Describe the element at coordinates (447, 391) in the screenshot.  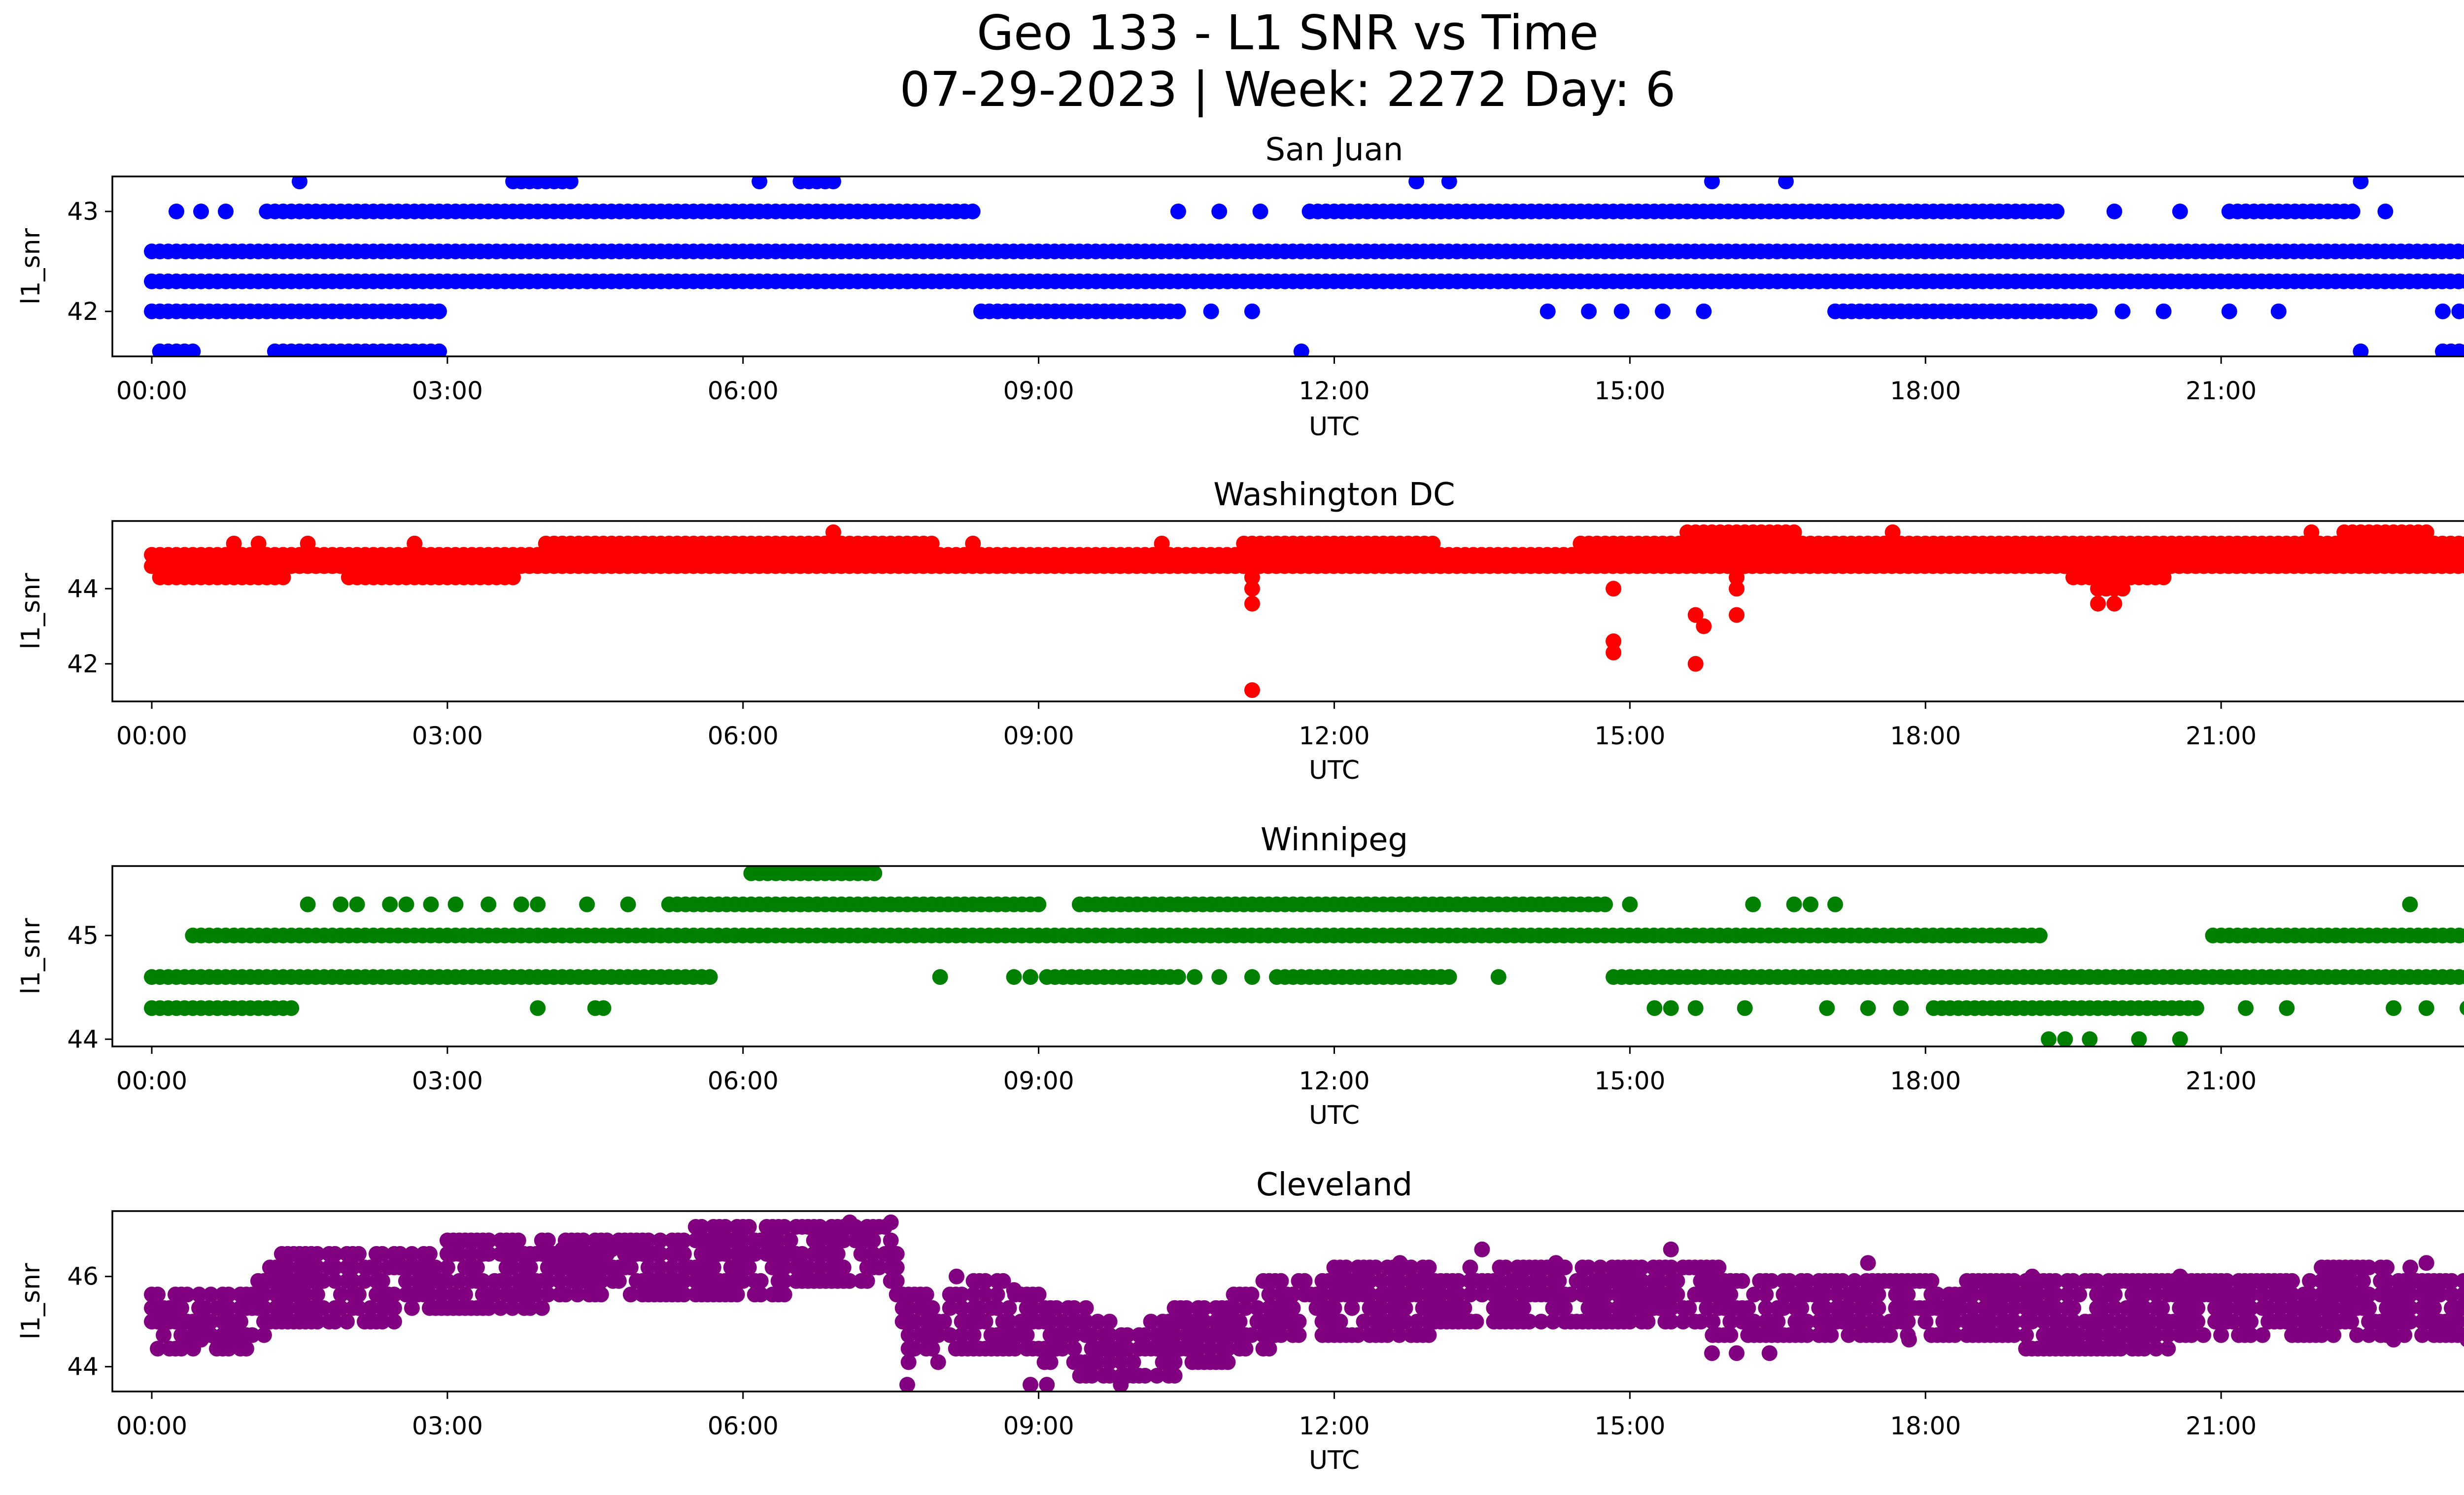
I see `x-tick-label: 03:00` at that location.